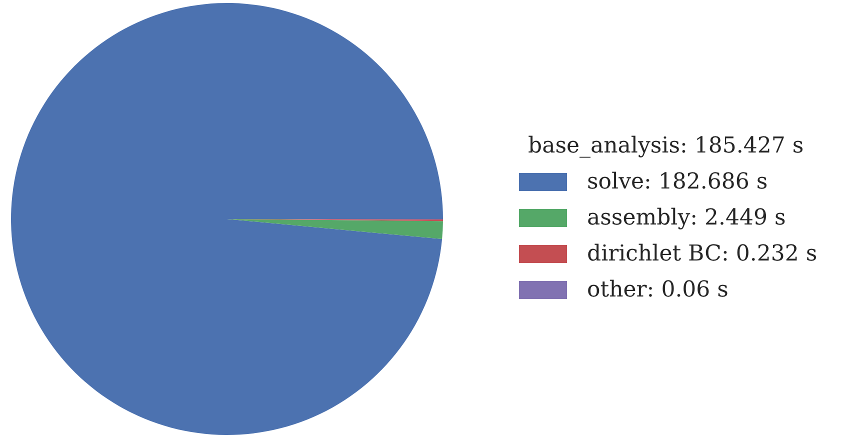 The width and height of the screenshot is (846, 437). What do you see at coordinates (686, 218) in the screenshot?
I see `legend-label: assembly: 2.449 s` at bounding box center [686, 218].